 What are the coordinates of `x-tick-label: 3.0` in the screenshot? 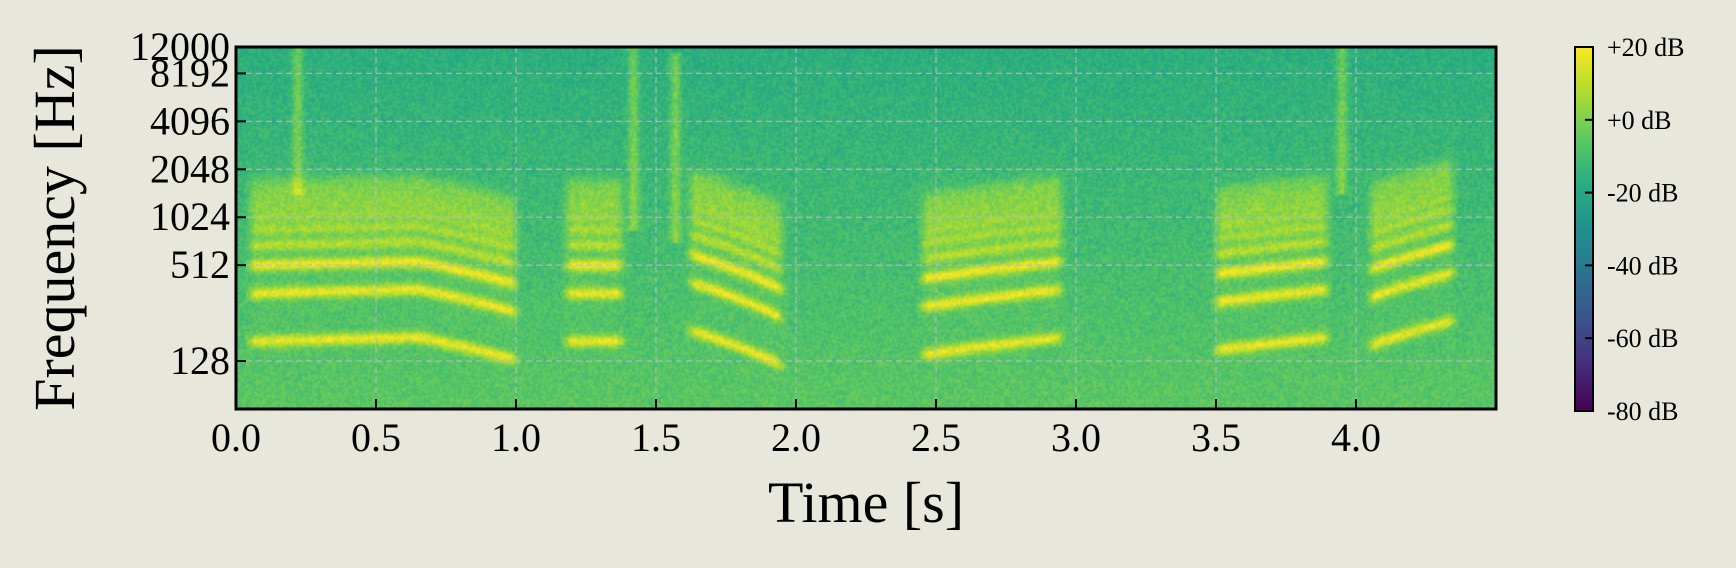 It's located at (1076, 437).